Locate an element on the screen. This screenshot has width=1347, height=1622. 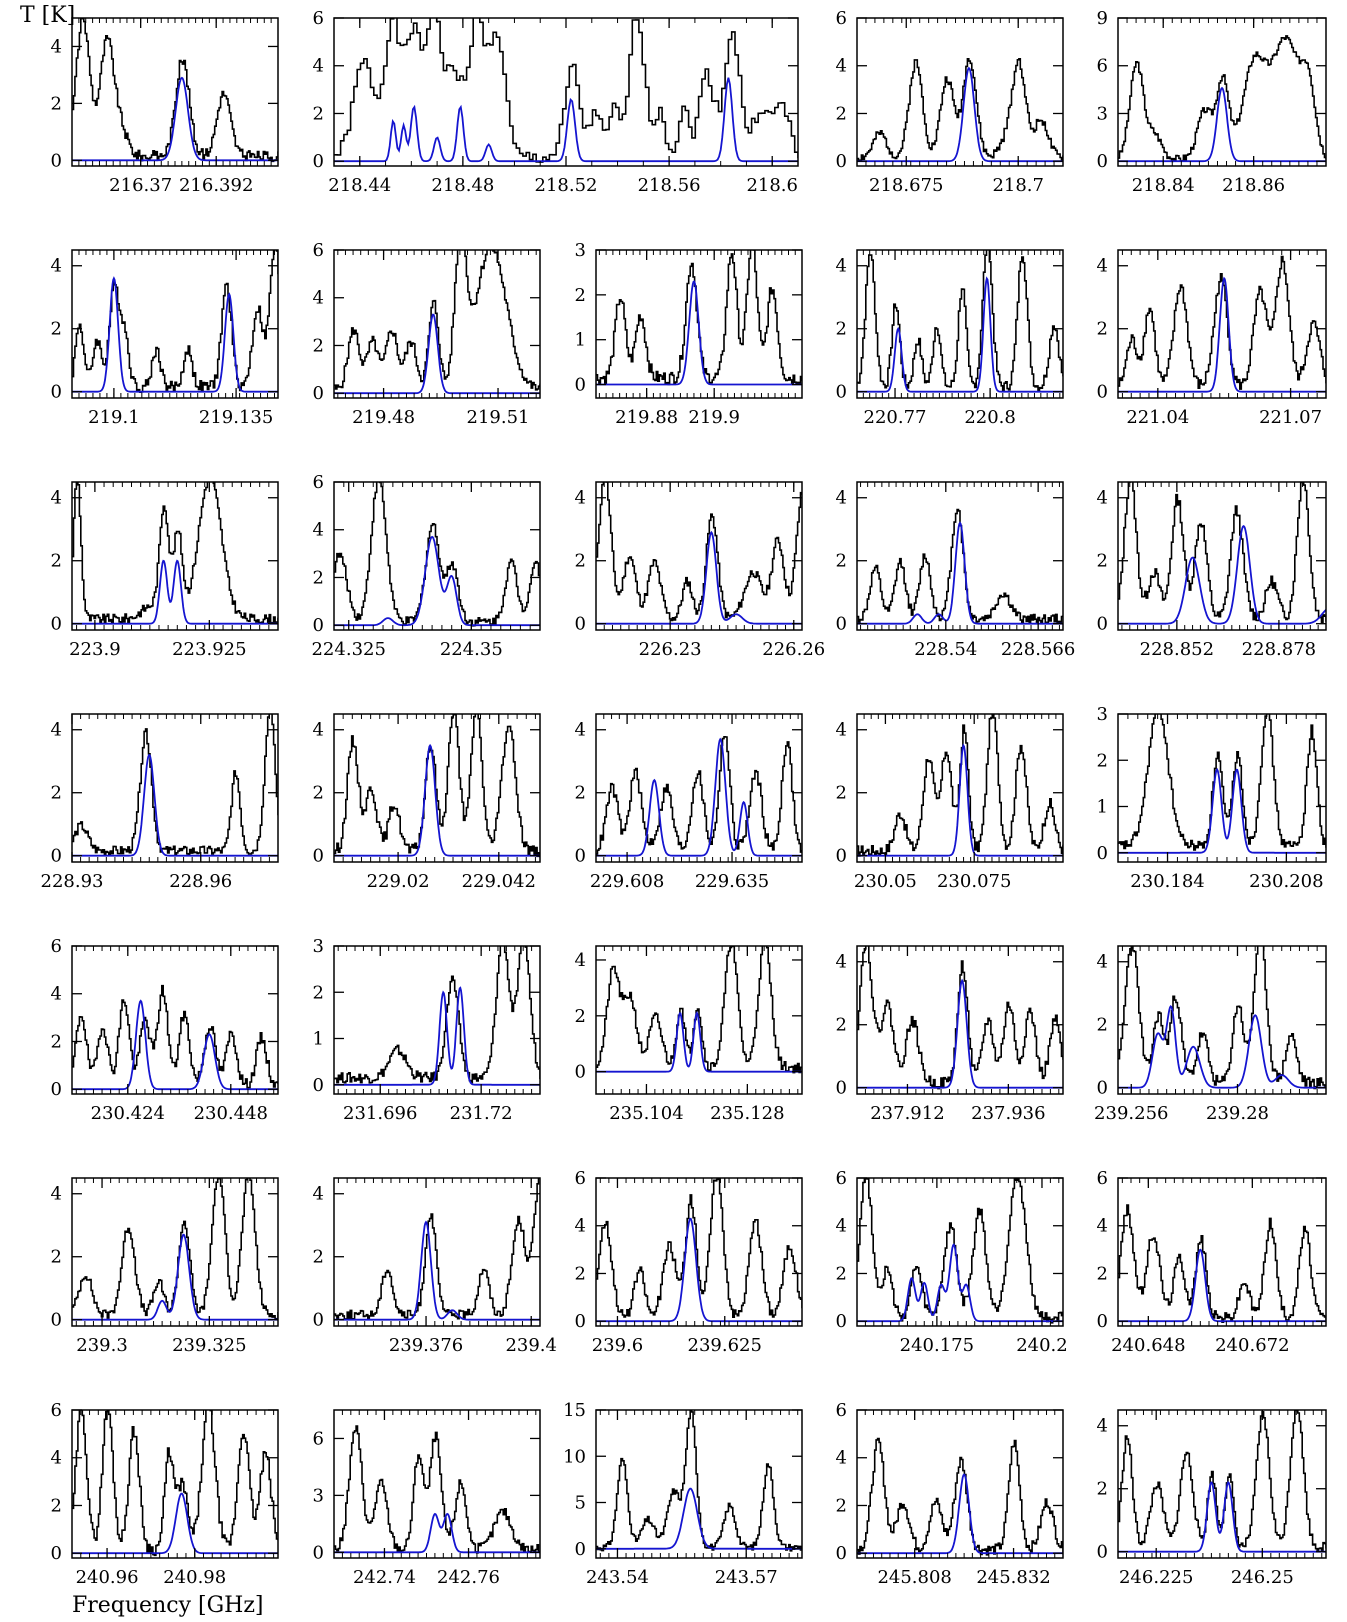
x-tick-label: 243.54 is located at coordinates (617, 1577).